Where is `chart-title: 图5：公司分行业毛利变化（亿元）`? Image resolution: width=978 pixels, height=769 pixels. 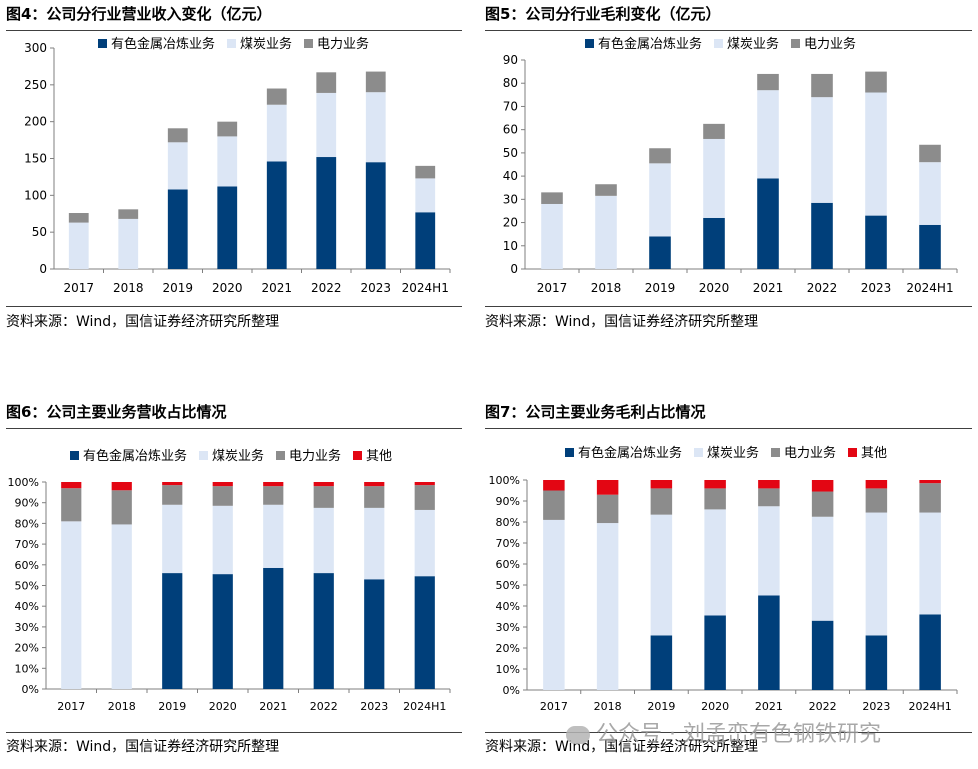
chart-title: 图5：公司分行业毛利变化（亿元） is located at coordinates (603, 14).